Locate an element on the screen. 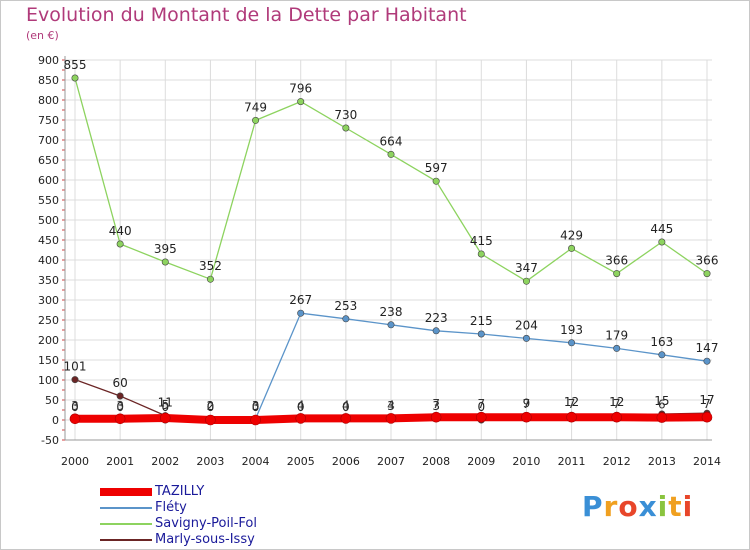 The image size is (750, 550). x-tick-label: 2006 is located at coordinates (346, 461).